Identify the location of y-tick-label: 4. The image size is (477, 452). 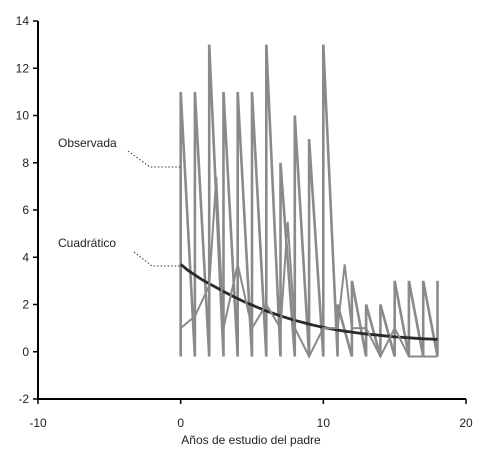
(25, 257).